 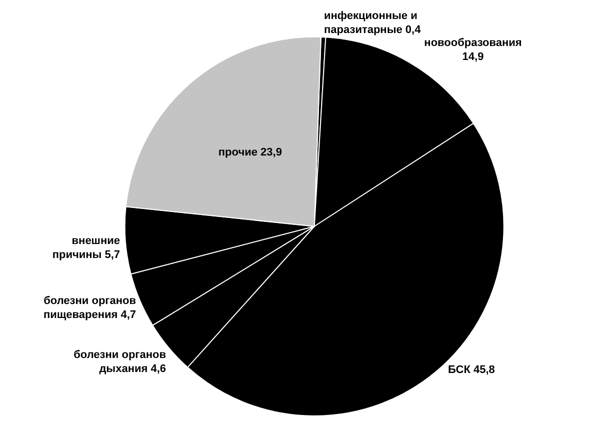 What do you see at coordinates (250, 152) in the screenshot?
I see `slice-label: прочие 23,9` at bounding box center [250, 152].